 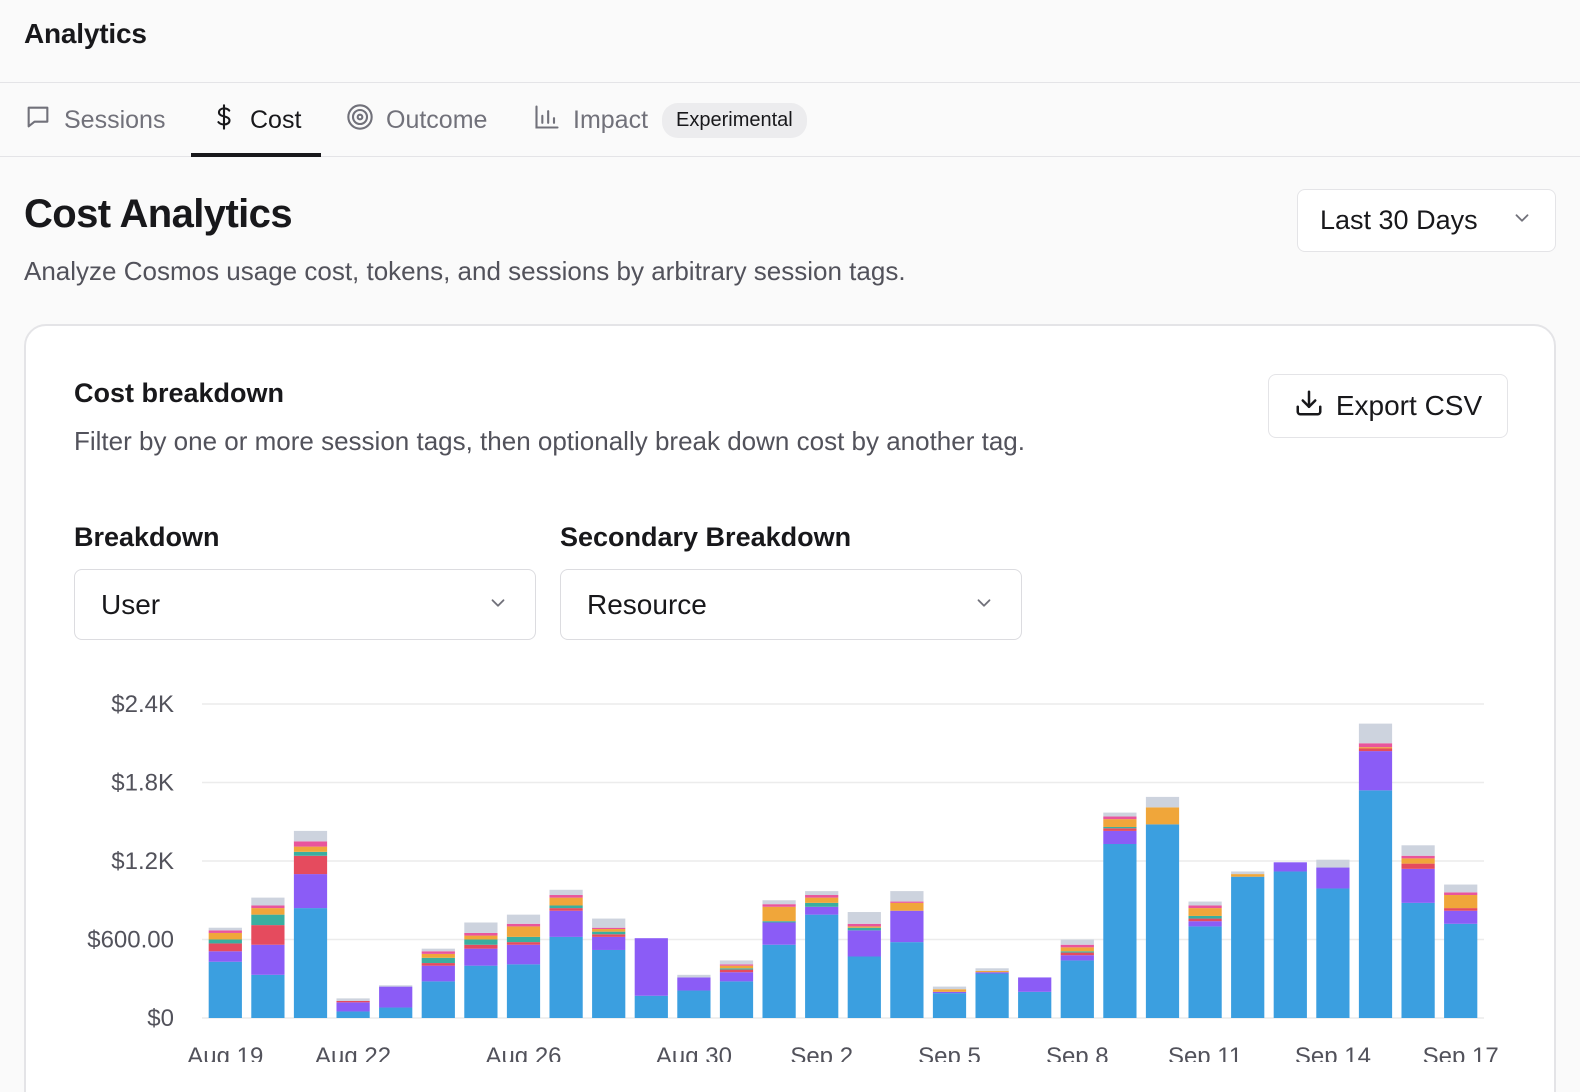 What do you see at coordinates (1388, 406) in the screenshot?
I see `export-csv-button: Export CSV` at bounding box center [1388, 406].